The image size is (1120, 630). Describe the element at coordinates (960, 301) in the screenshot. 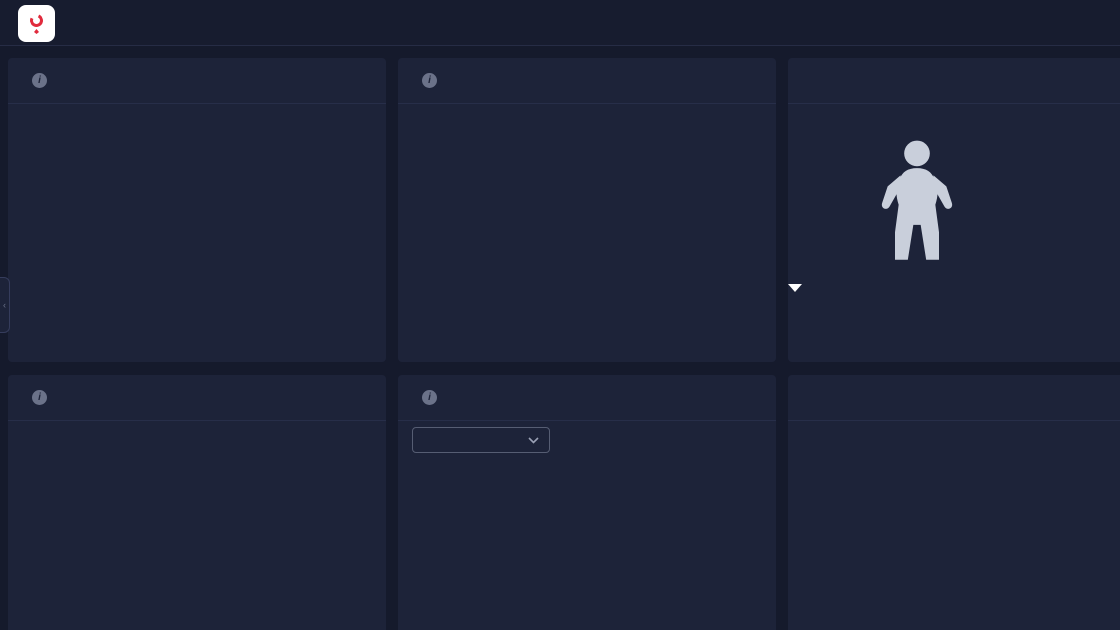

I see `recovery-scale-bar` at that location.